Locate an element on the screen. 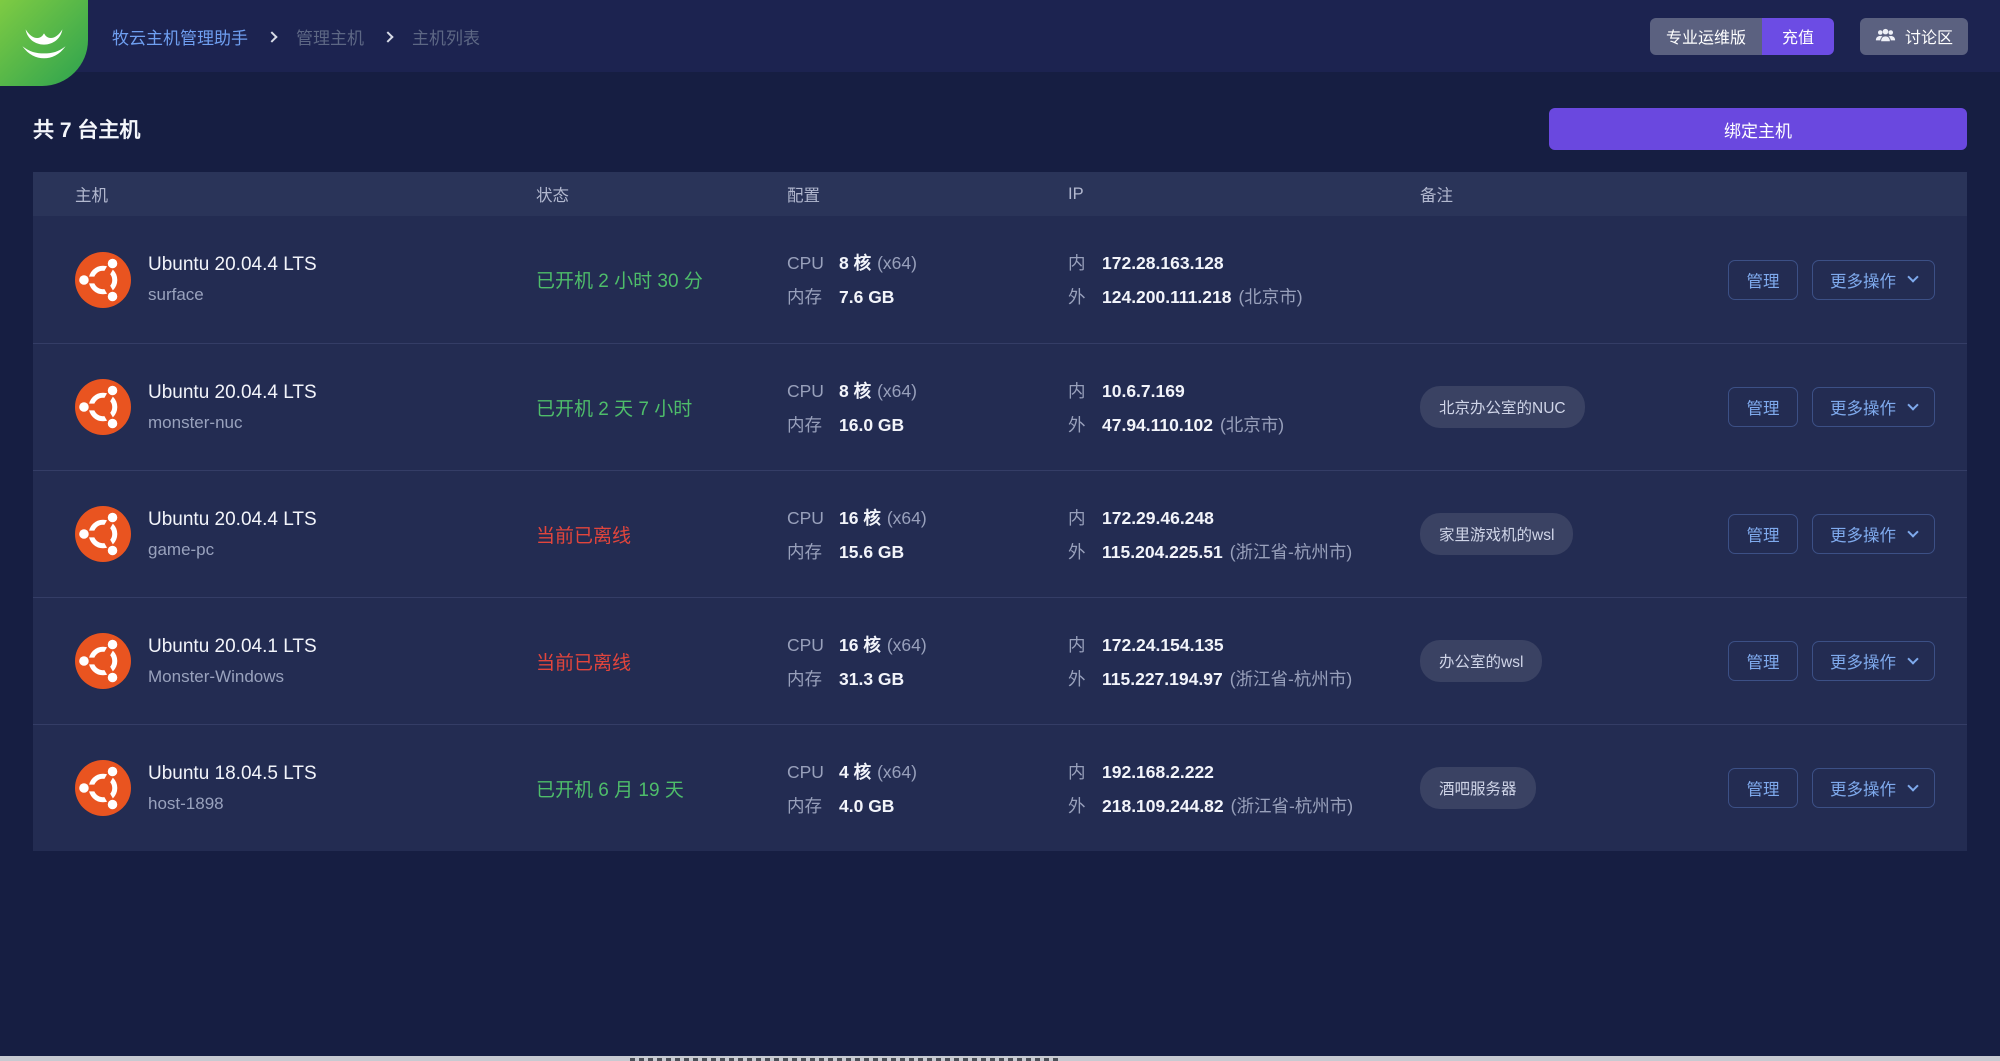 The height and width of the screenshot is (1061, 2000). boat-logo-icon is located at coordinates (44, 44).